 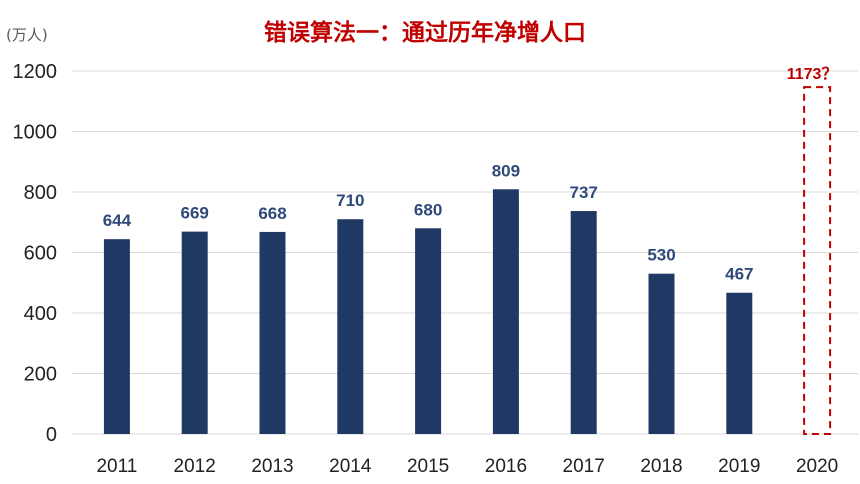 What do you see at coordinates (40, 314) in the screenshot?
I see `y-tick-label: 400` at bounding box center [40, 314].